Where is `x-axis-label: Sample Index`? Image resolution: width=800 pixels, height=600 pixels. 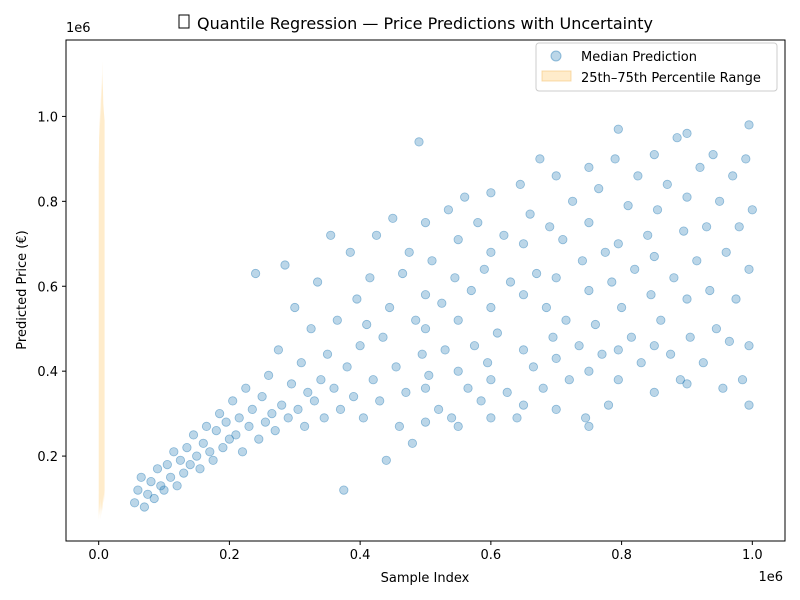
x-axis-label: Sample Index is located at coordinates (425, 578).